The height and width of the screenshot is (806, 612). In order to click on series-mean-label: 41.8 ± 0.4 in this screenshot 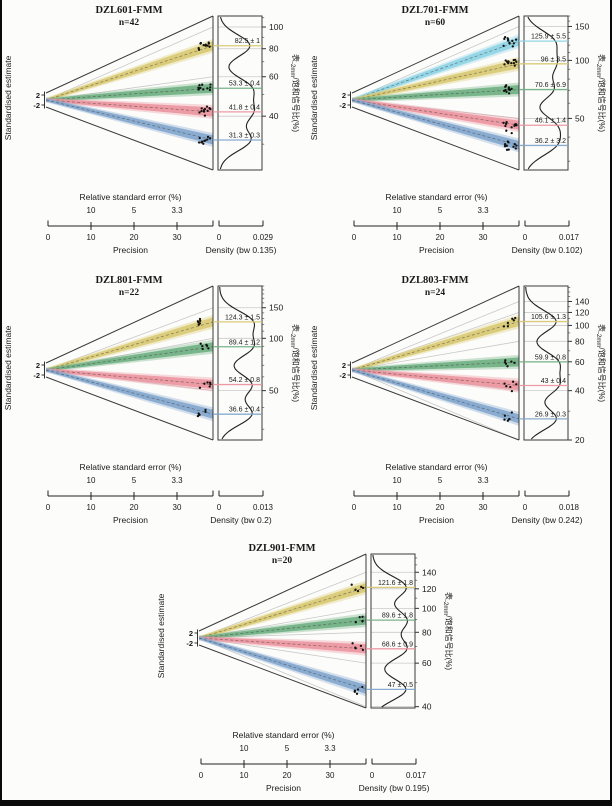, I will do `click(244, 107)`.